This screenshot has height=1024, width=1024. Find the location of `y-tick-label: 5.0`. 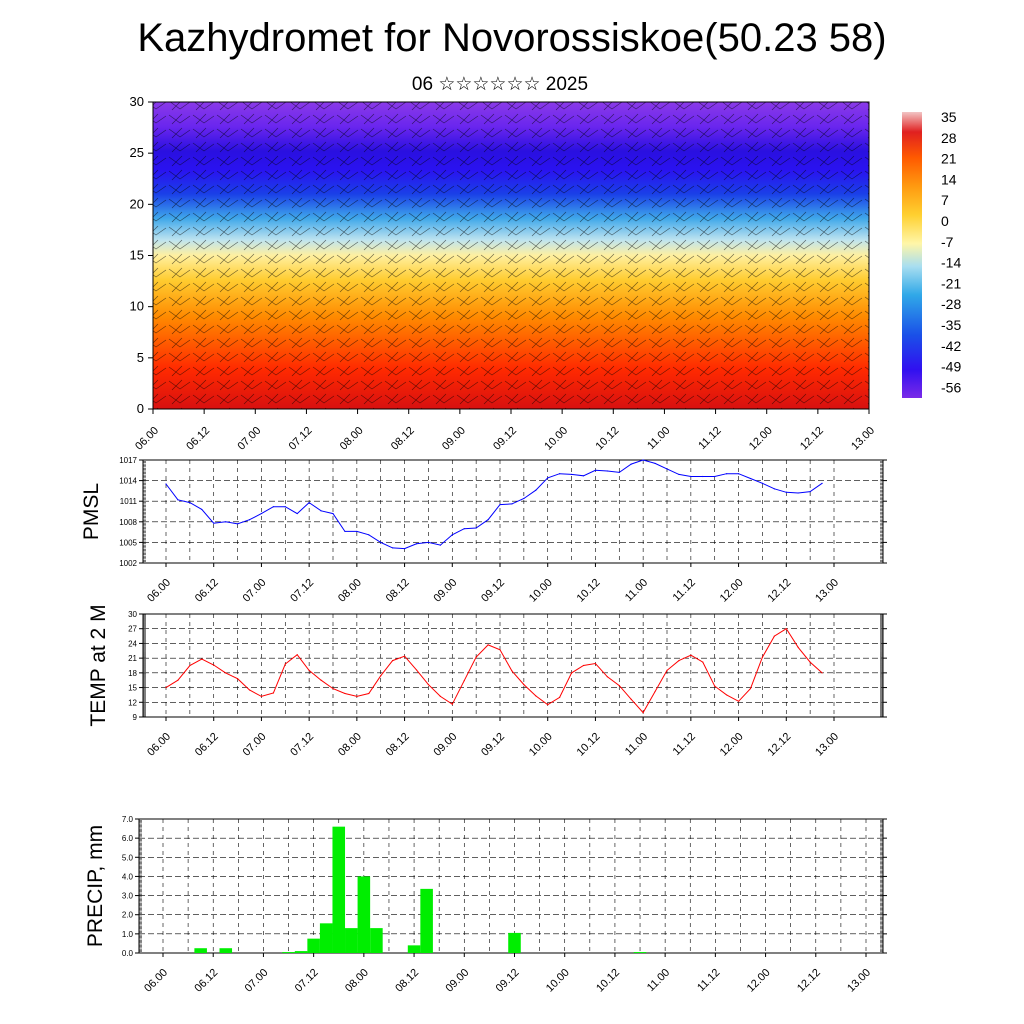

y-tick-label: 5.0 is located at coordinates (128, 857).